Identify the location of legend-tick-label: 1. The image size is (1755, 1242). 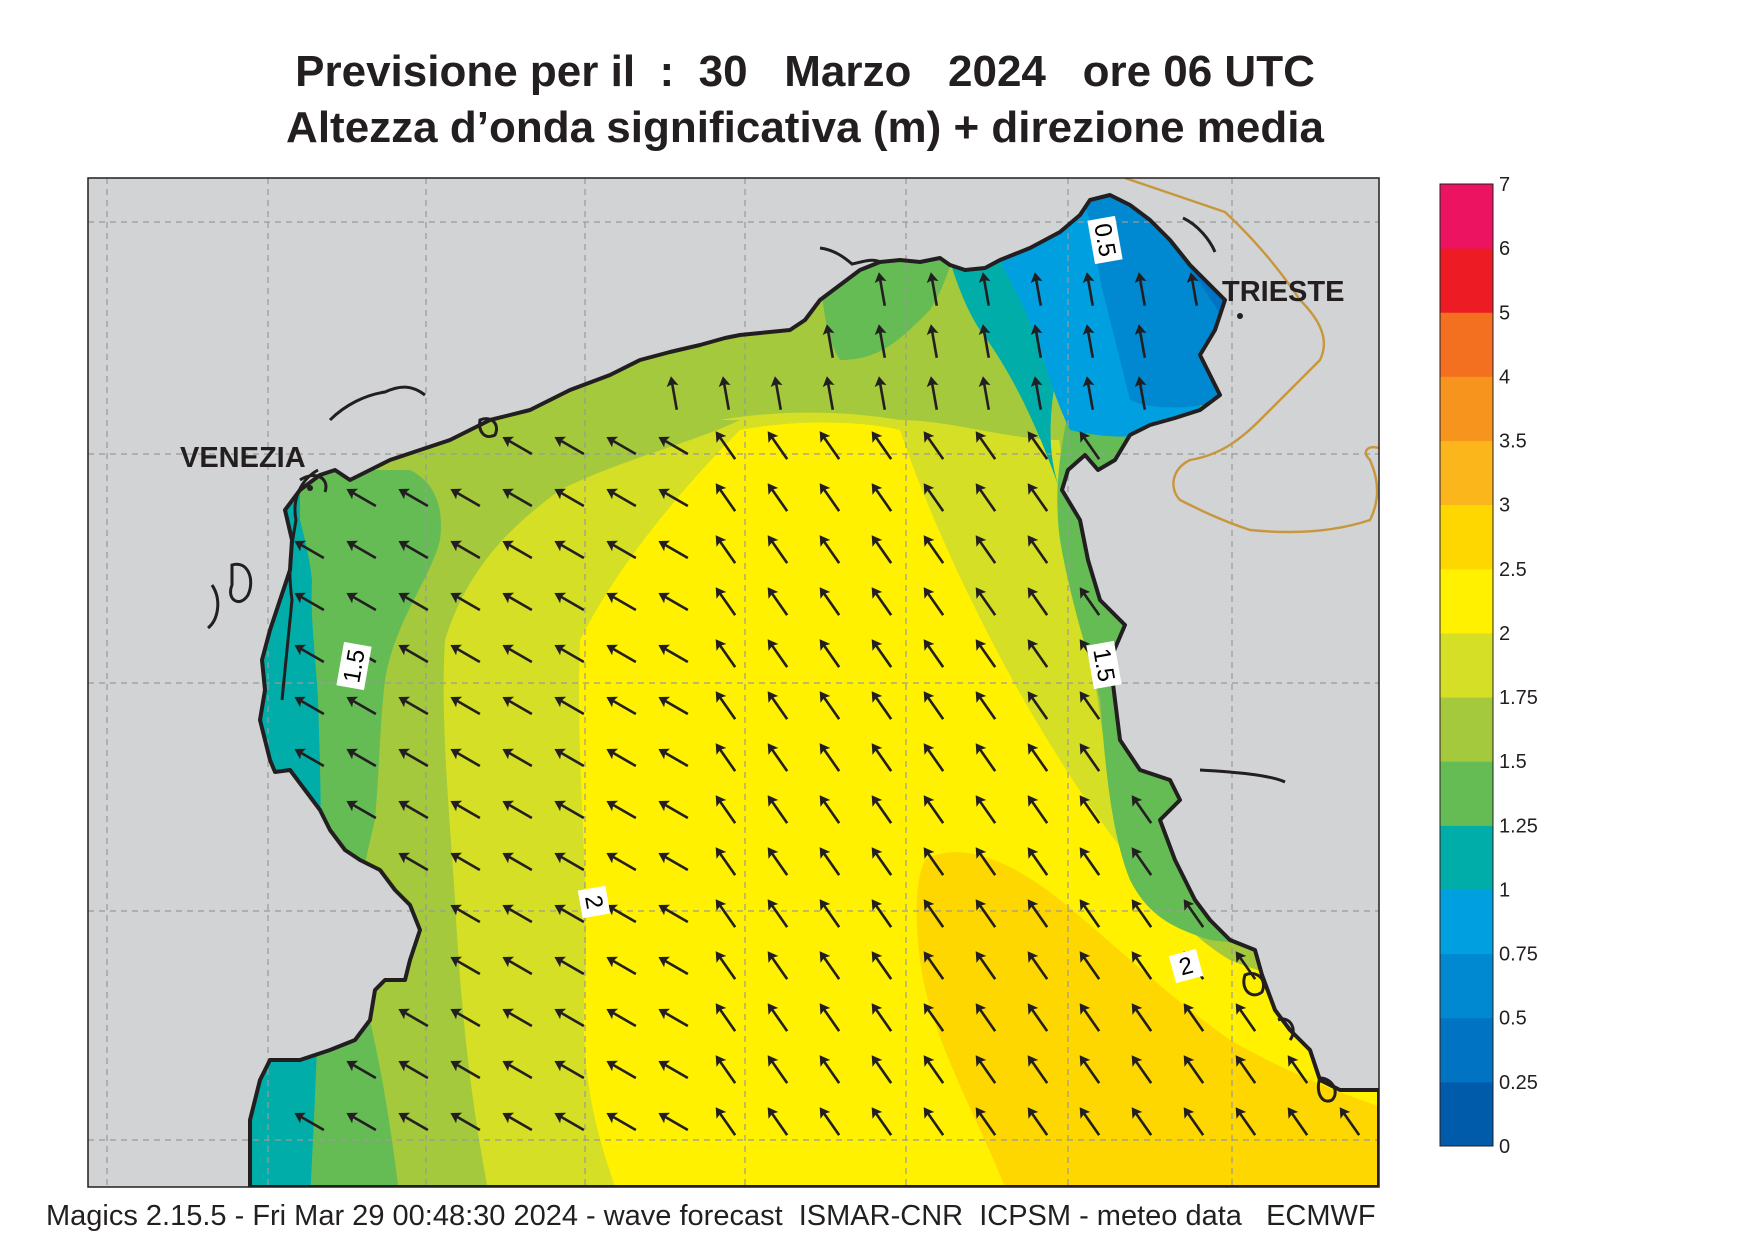
(1504, 890).